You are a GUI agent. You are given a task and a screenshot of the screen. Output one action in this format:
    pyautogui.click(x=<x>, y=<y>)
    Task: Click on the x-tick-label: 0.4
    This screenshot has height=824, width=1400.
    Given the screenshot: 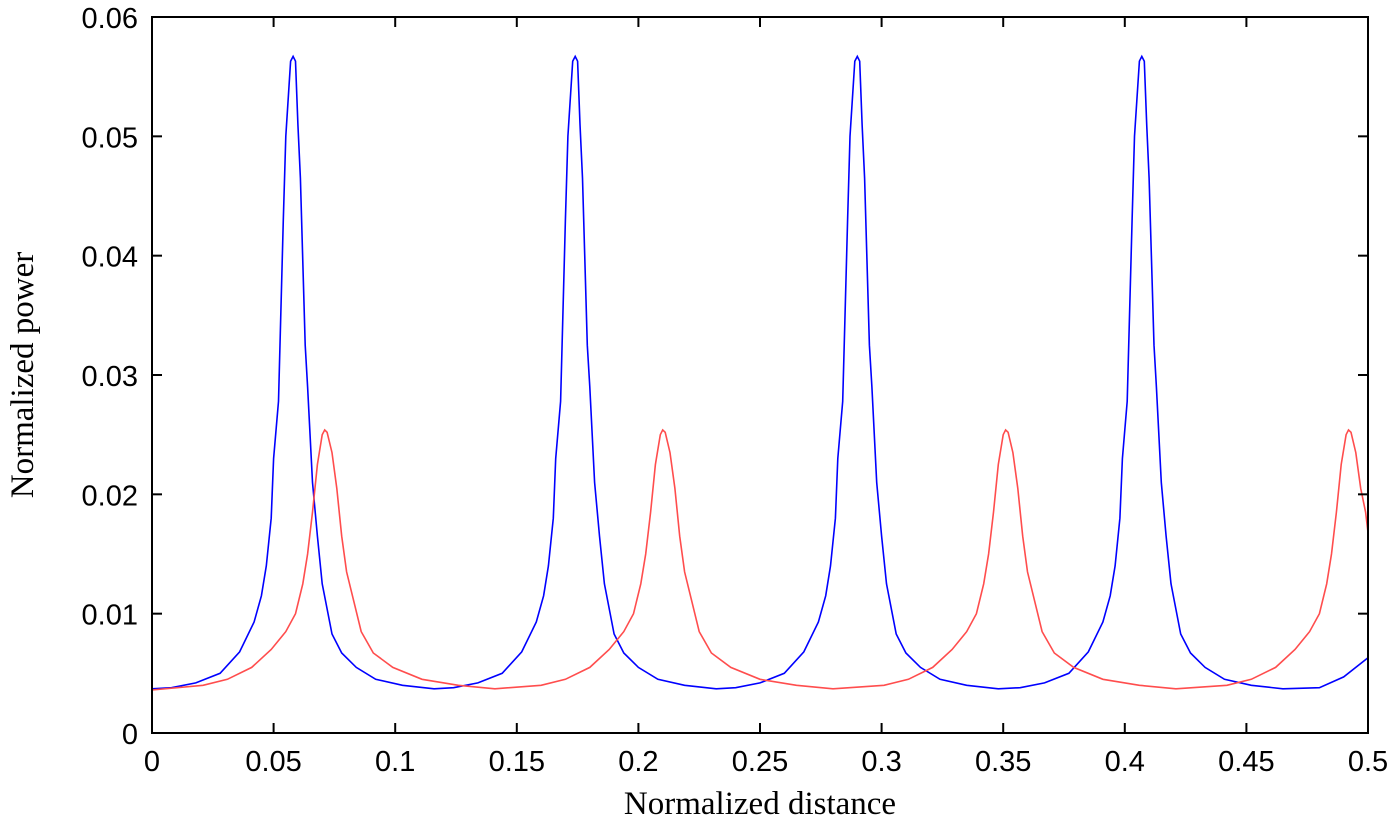 What is the action you would take?
    pyautogui.click(x=1125, y=762)
    